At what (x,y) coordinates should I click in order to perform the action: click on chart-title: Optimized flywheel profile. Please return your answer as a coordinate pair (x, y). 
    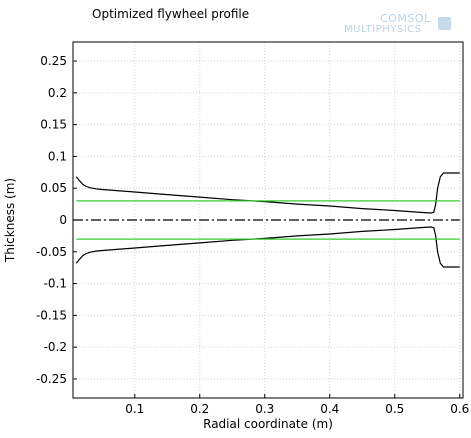
    Looking at the image, I should click on (170, 14).